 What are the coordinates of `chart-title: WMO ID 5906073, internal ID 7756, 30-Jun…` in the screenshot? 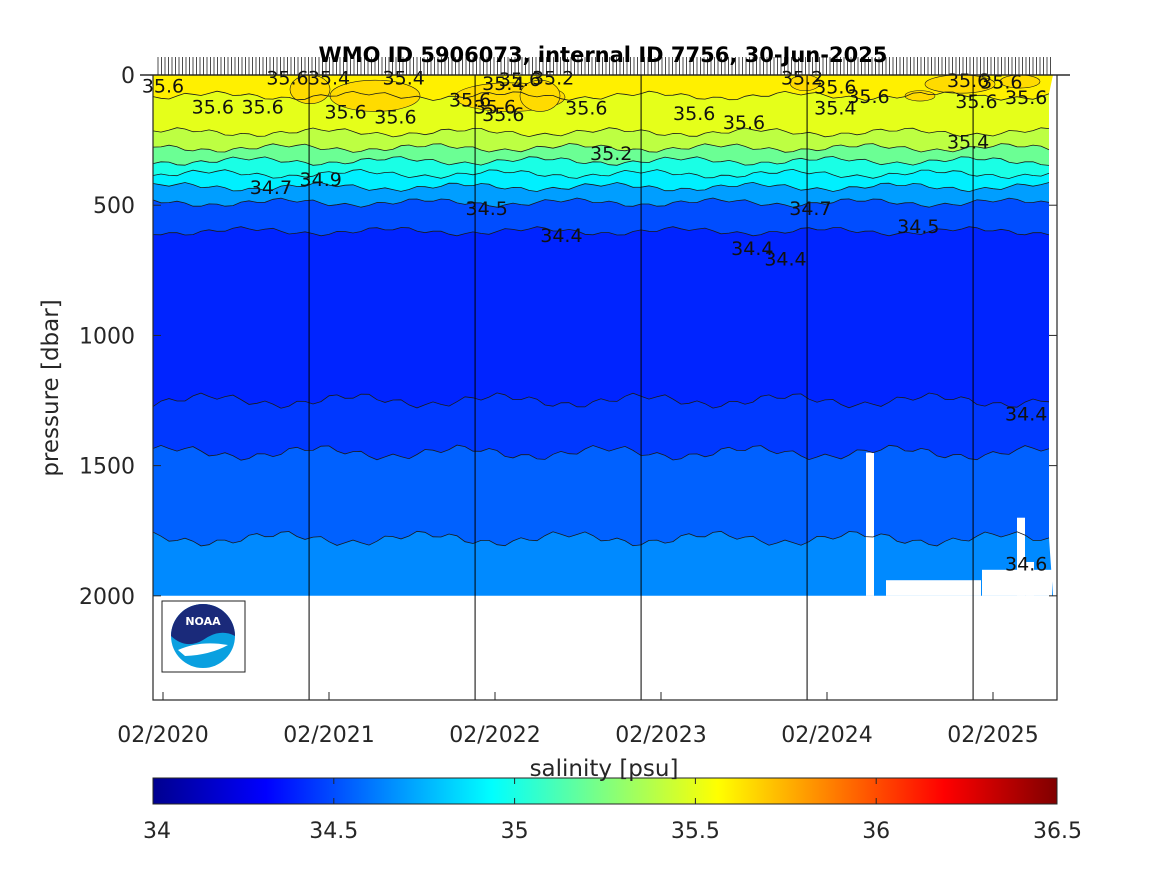 It's located at (603, 55).